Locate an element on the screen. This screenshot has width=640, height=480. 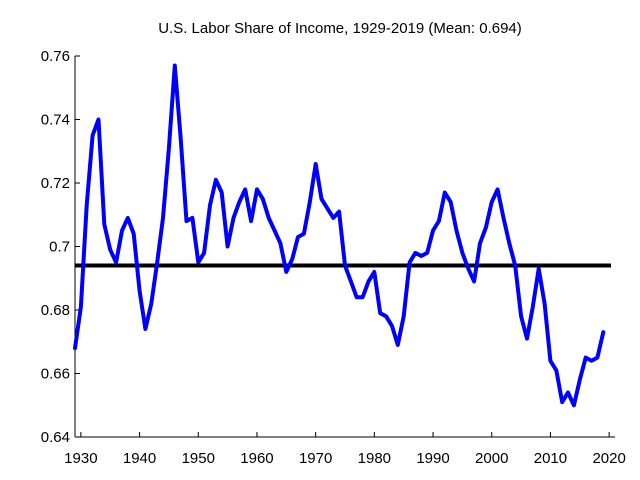
x-axis-ticks: 1930 1940 1950 1960 1970 1980 1990 2000 2010 2020 is located at coordinates (345, 449).